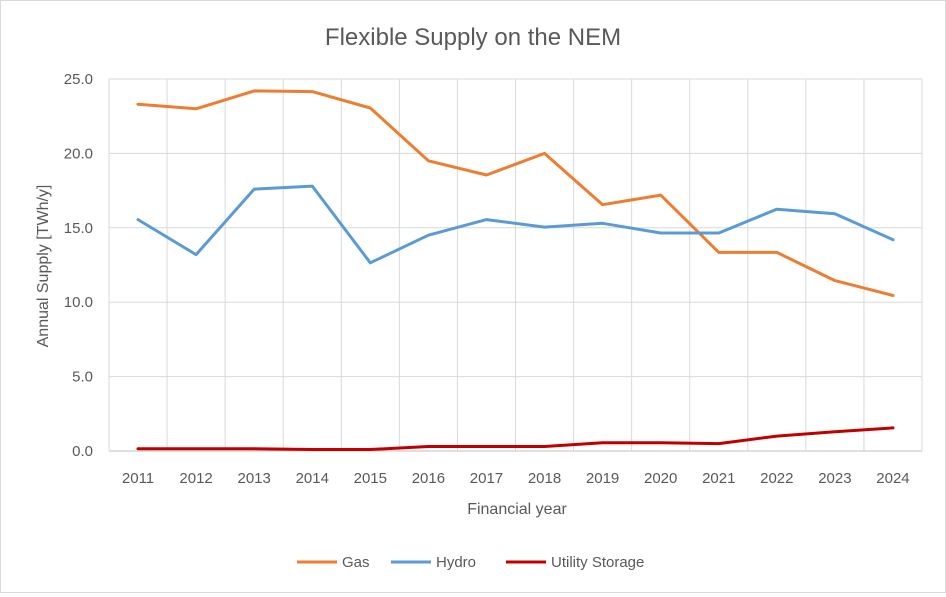 The width and height of the screenshot is (946, 597). Describe the element at coordinates (428, 478) in the screenshot. I see `x-tick-label: 2016` at that location.